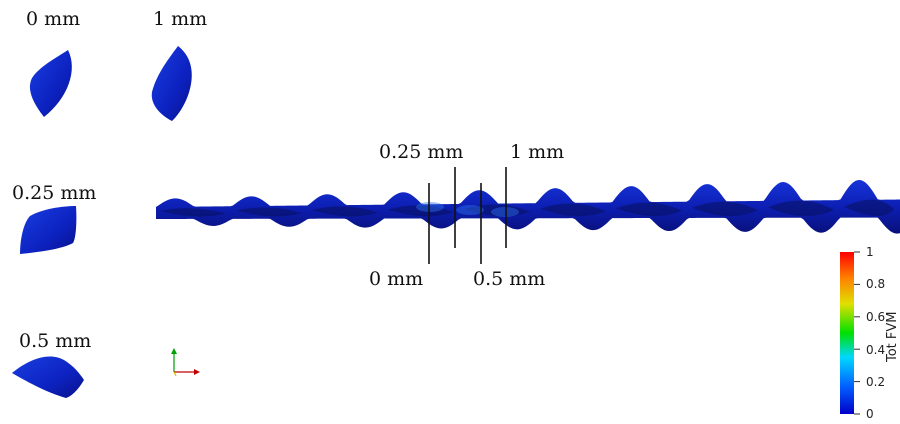 The height and width of the screenshot is (424, 900). Describe the element at coordinates (870, 252) in the screenshot. I see `colorbar-tick-label: 1` at that location.